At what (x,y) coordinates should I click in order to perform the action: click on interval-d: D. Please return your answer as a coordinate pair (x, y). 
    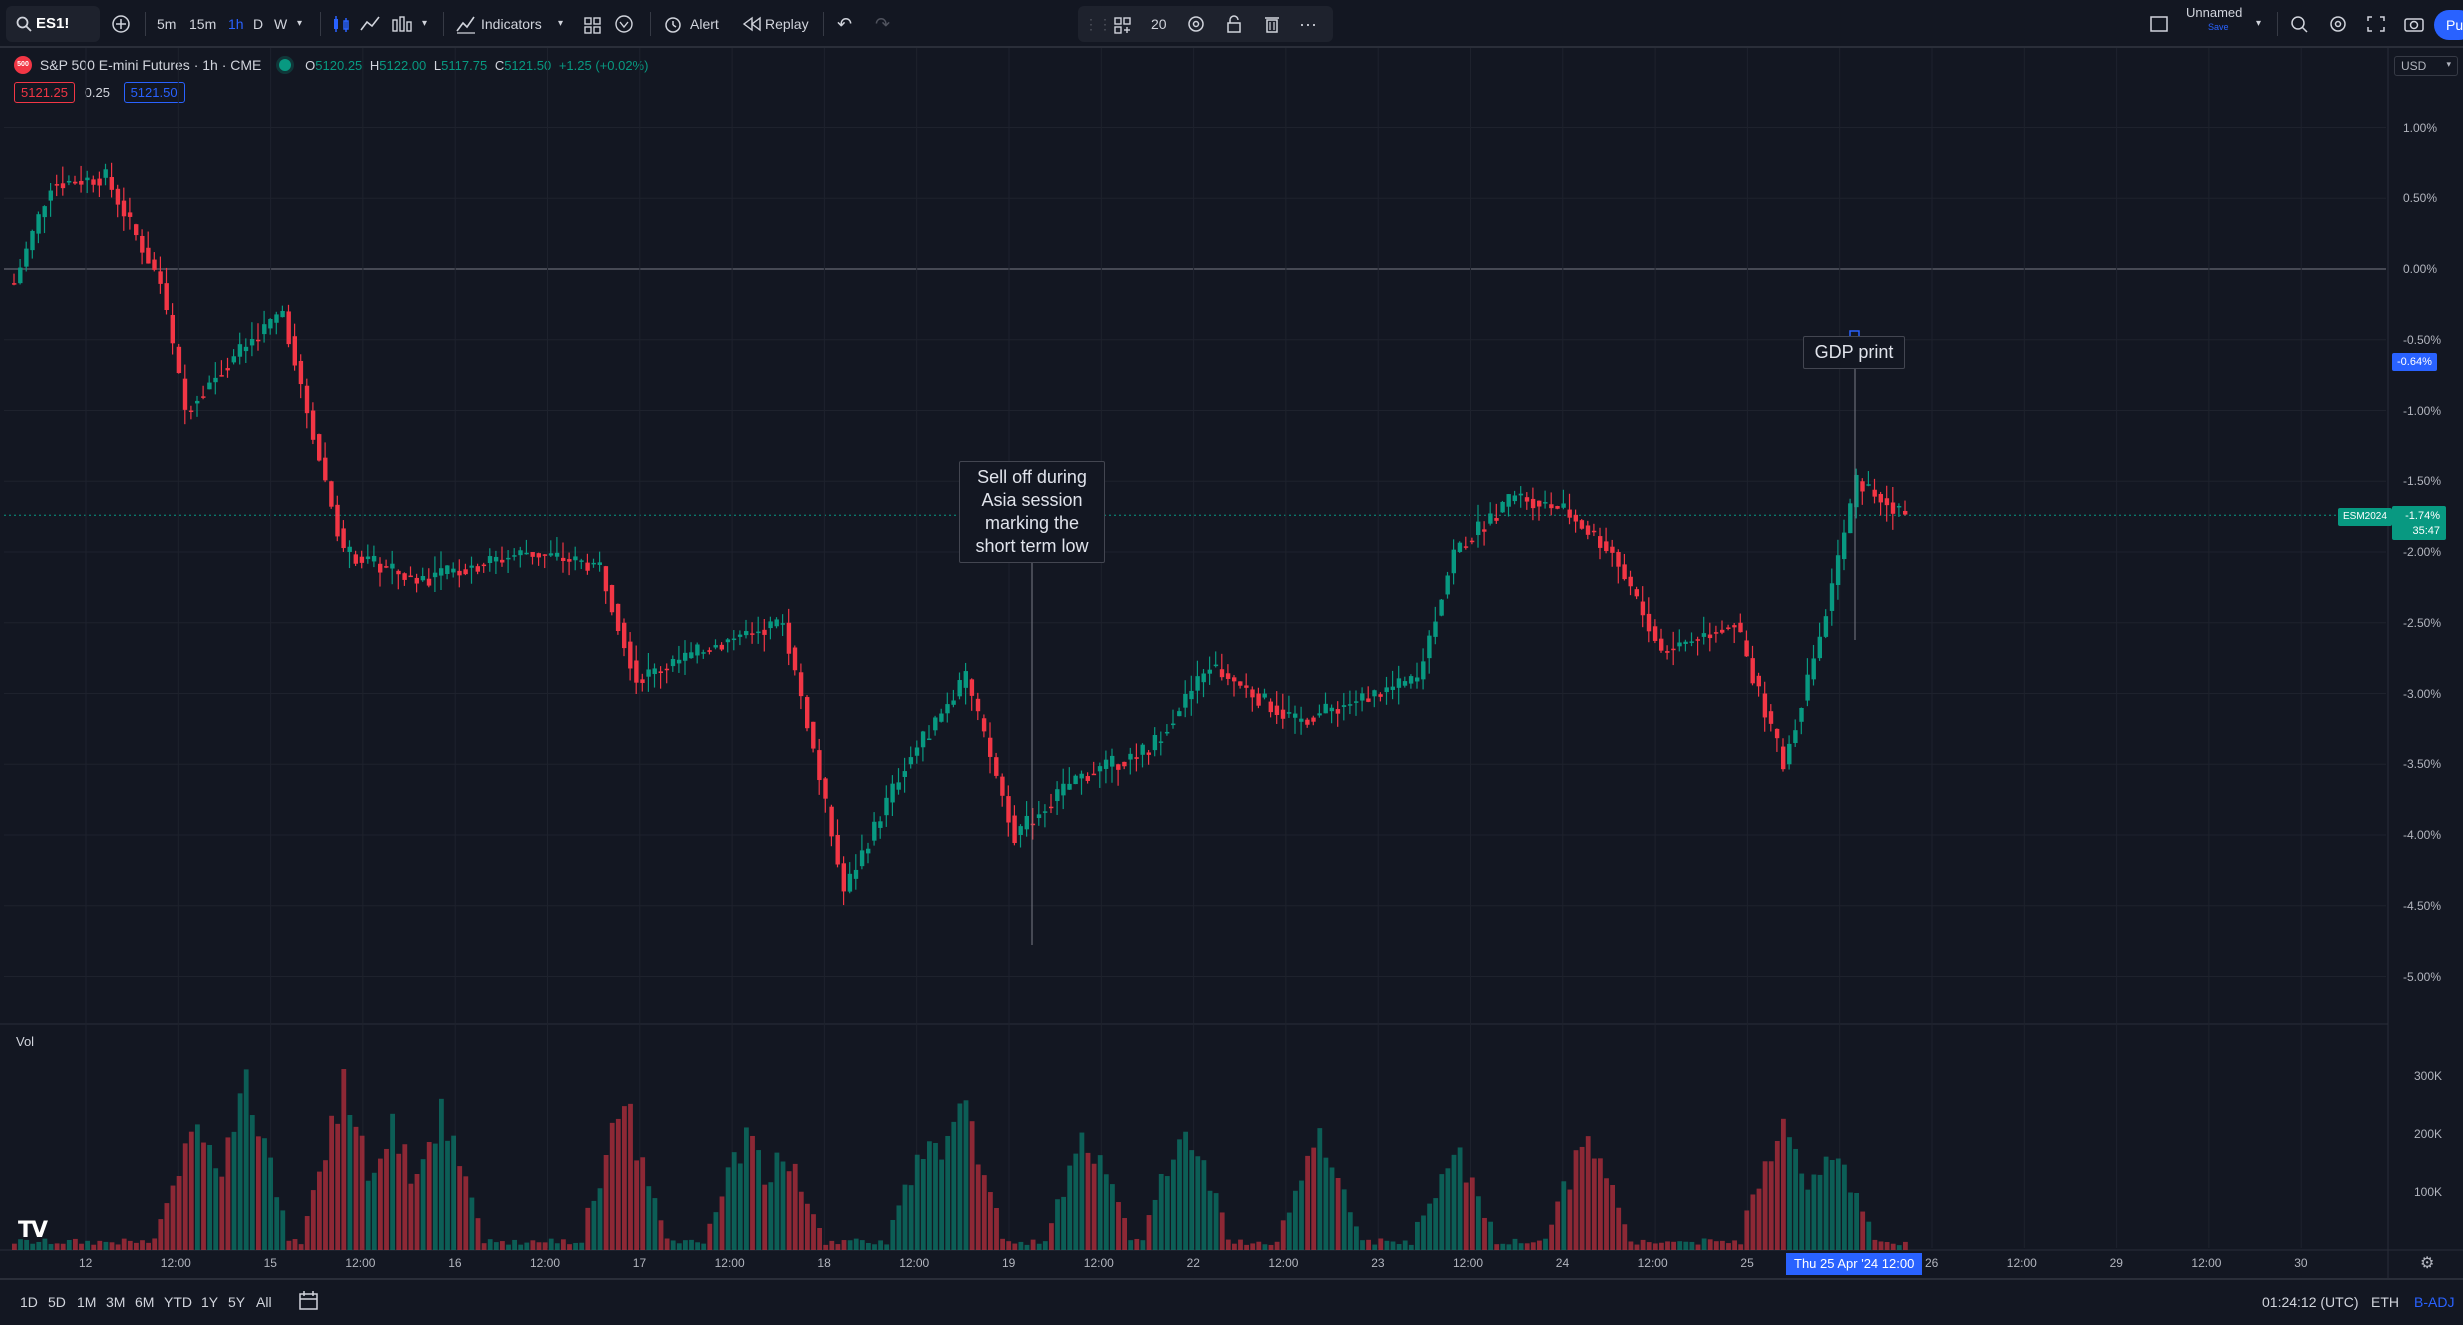
    Looking at the image, I should click on (258, 24).